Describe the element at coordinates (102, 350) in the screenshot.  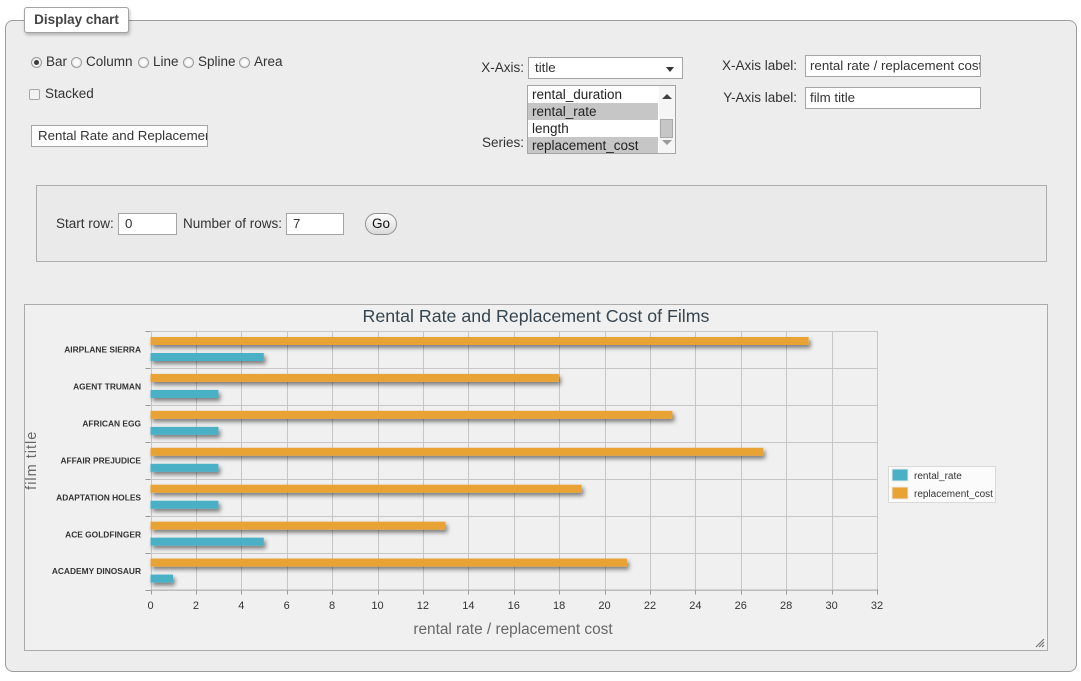
I see `svg-text: AIRPLANE SIERRA` at that location.